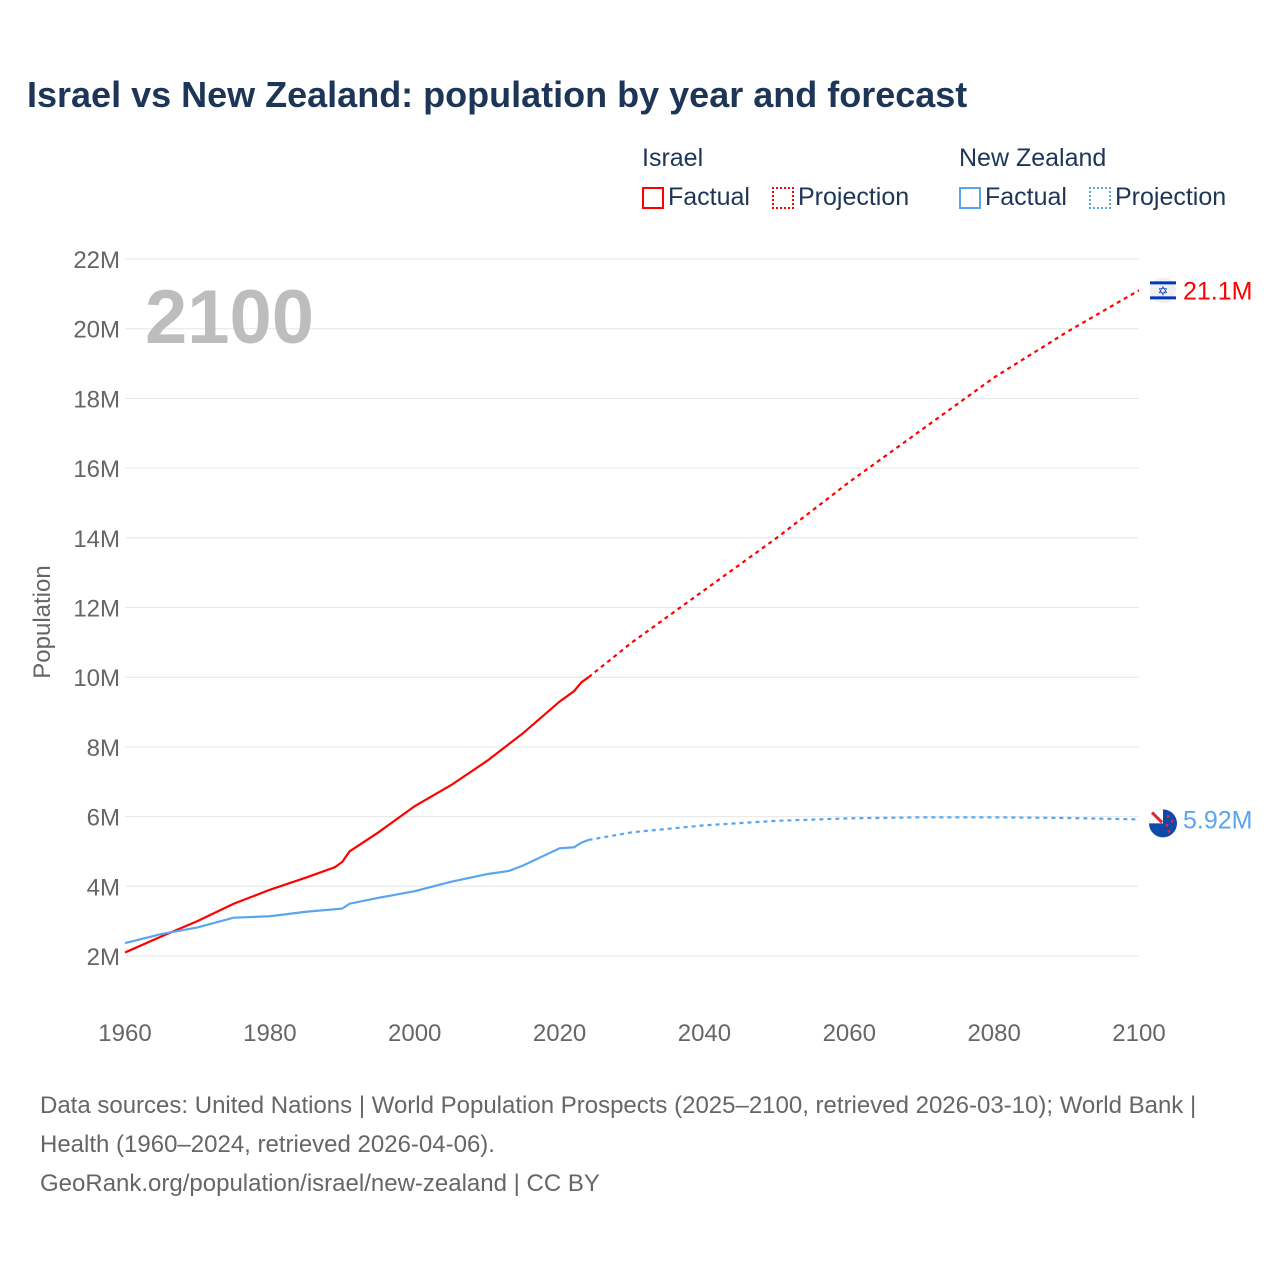  I want to click on year-label: 2100, so click(229, 317).